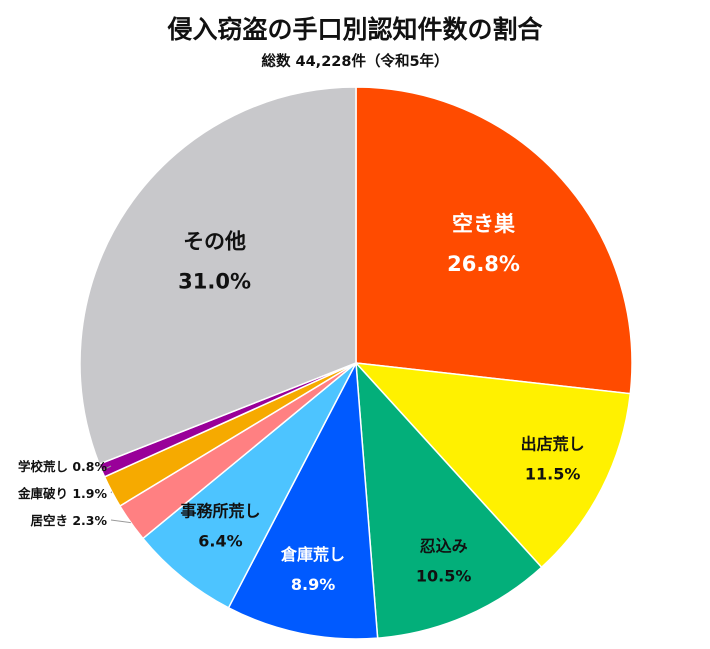  I want to click on leader-line-学校荒し, so click(106, 468).